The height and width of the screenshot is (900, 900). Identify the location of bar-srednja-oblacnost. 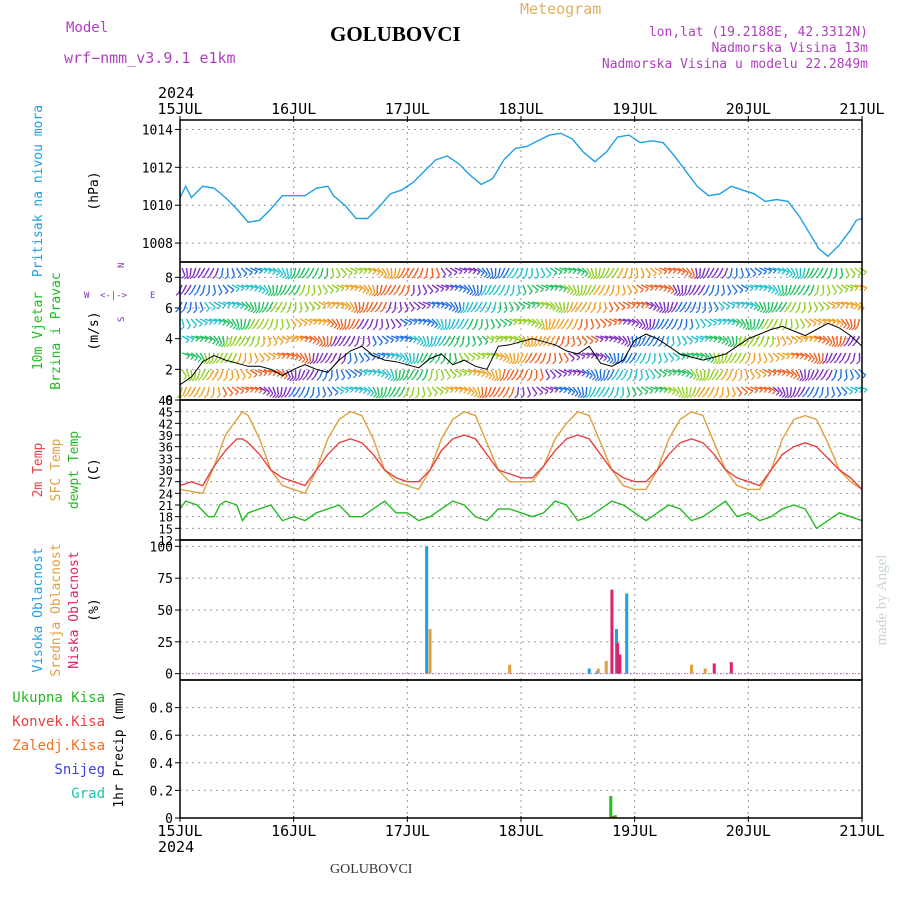
(705, 671).